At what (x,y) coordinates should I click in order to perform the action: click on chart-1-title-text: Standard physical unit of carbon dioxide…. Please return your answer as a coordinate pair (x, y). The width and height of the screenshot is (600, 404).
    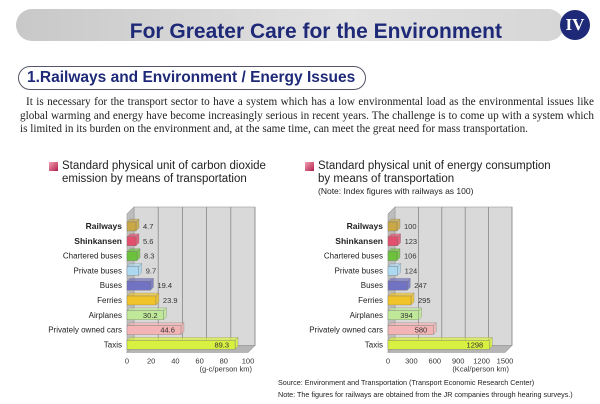
    Looking at the image, I should click on (164, 172).